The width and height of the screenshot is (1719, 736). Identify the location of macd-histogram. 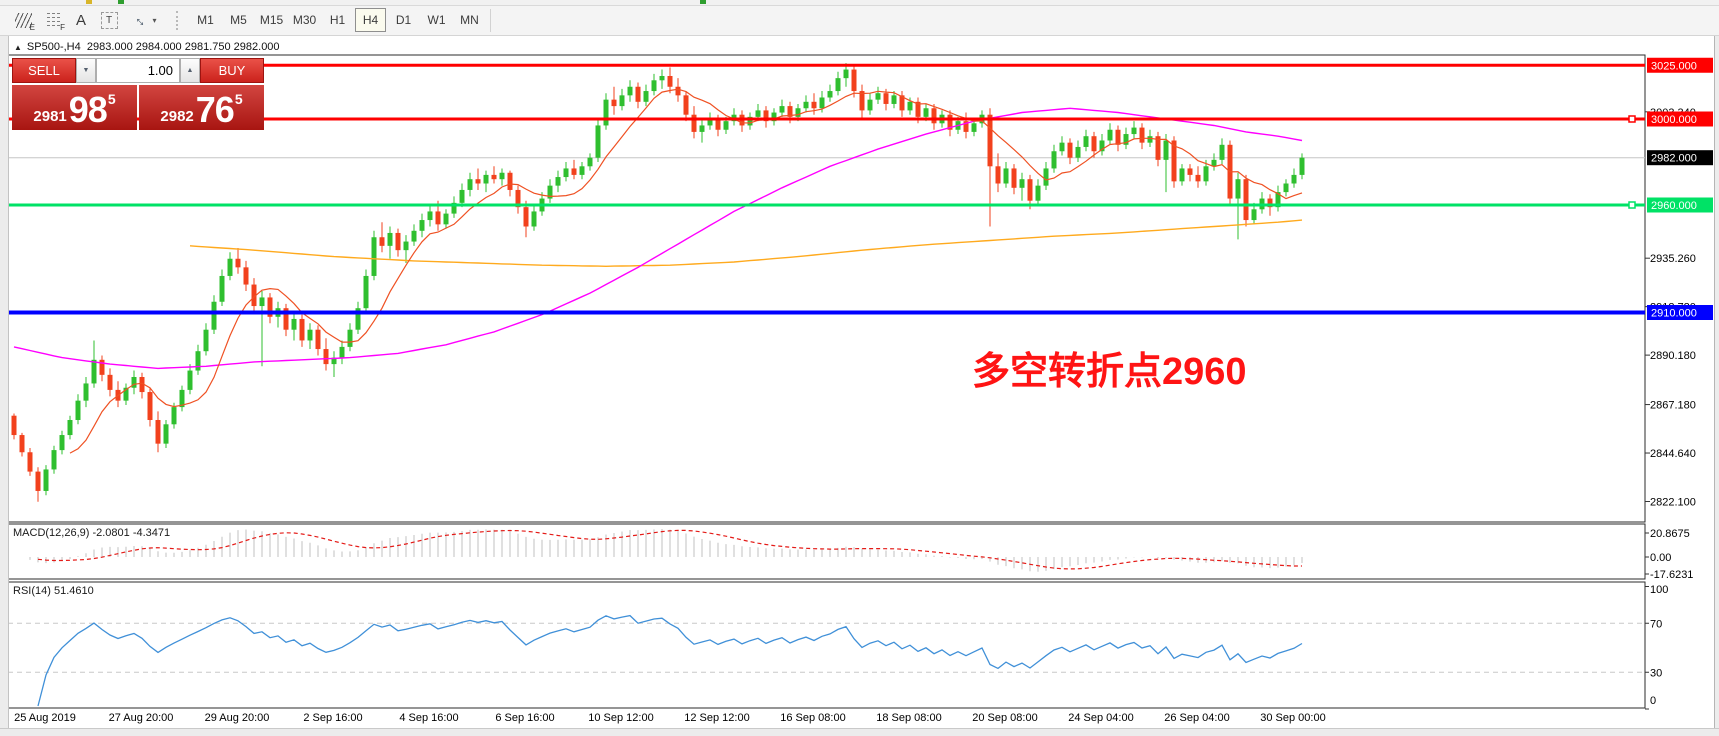
(666, 550).